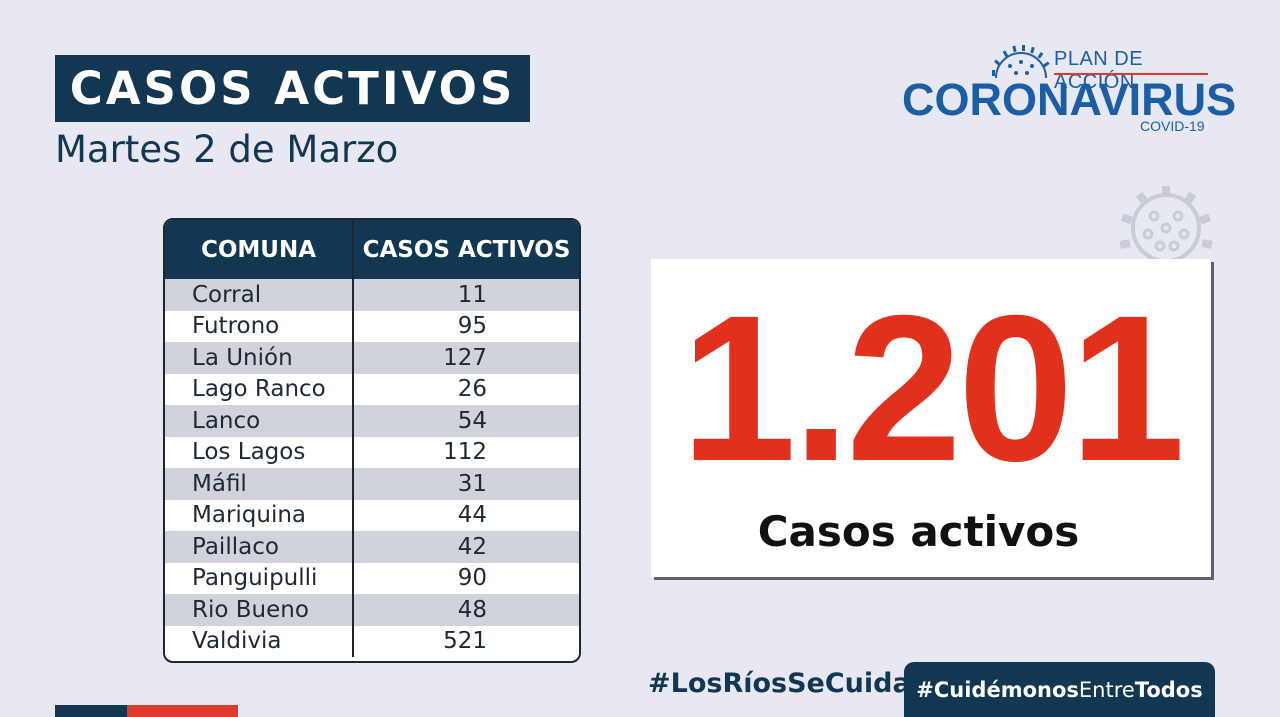 The height and width of the screenshot is (717, 1280). What do you see at coordinates (372, 452) in the screenshot?
I see `table-row: Los Lagos 112` at bounding box center [372, 452].